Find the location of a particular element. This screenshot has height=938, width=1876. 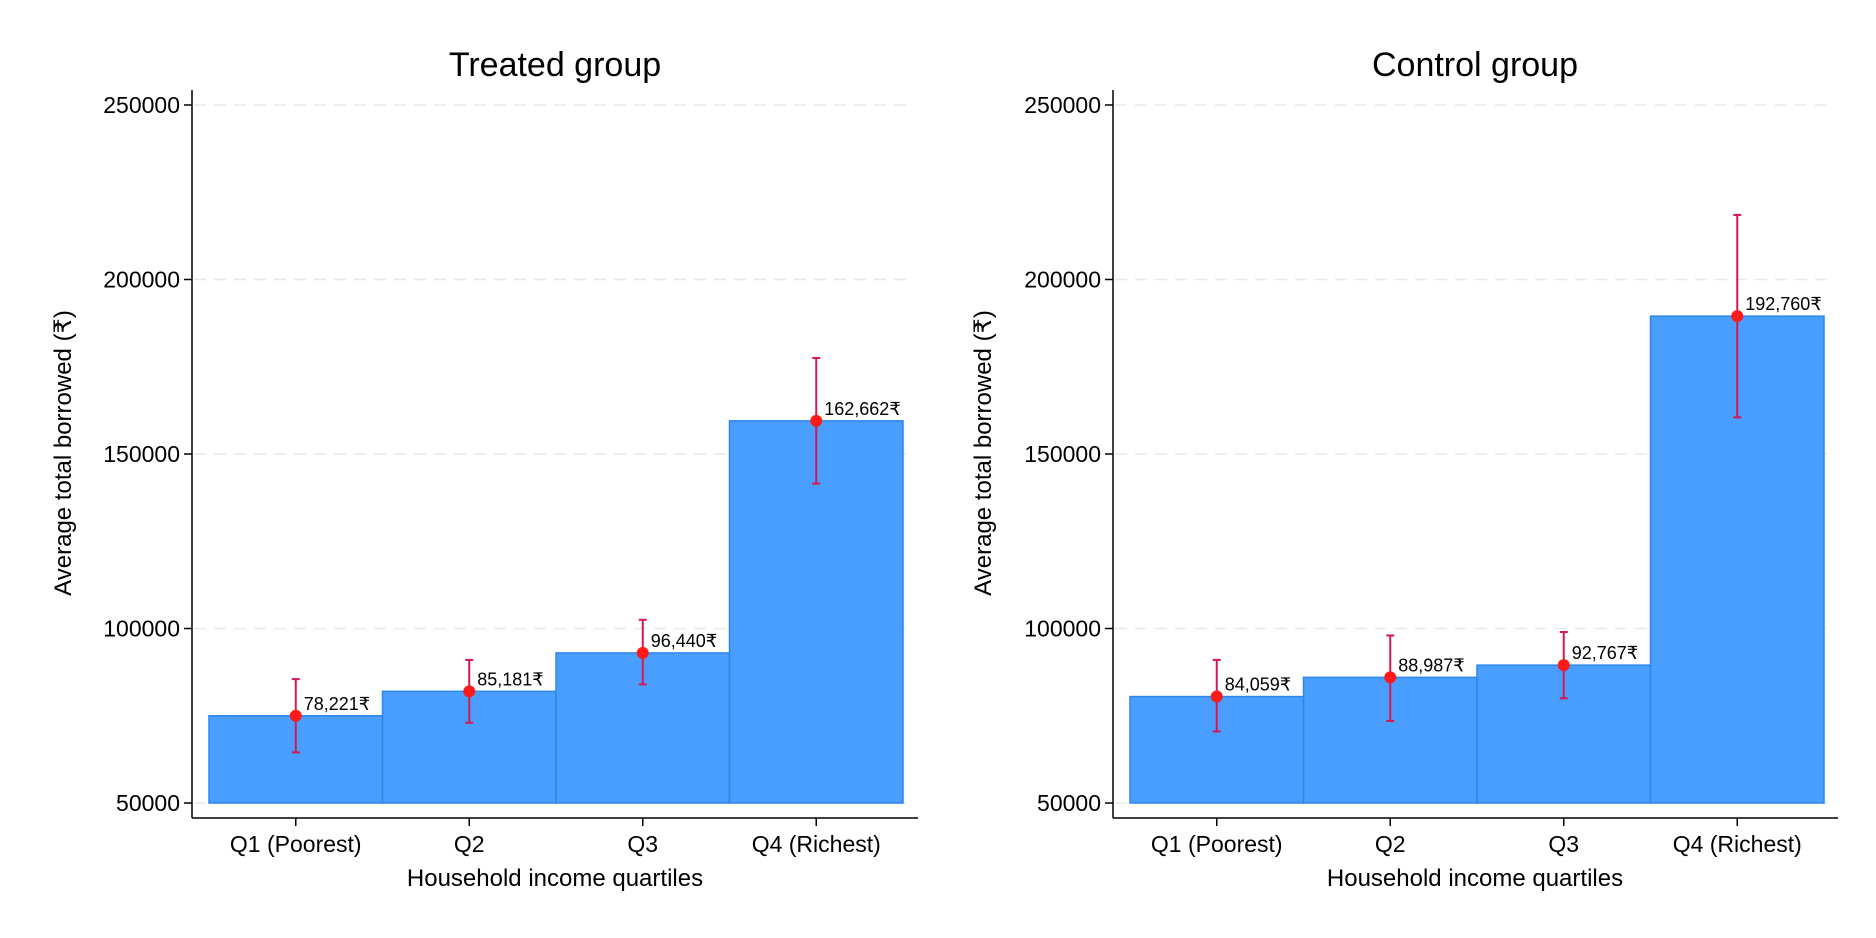

value-label-2: 88,987₹ is located at coordinates (1431, 665).